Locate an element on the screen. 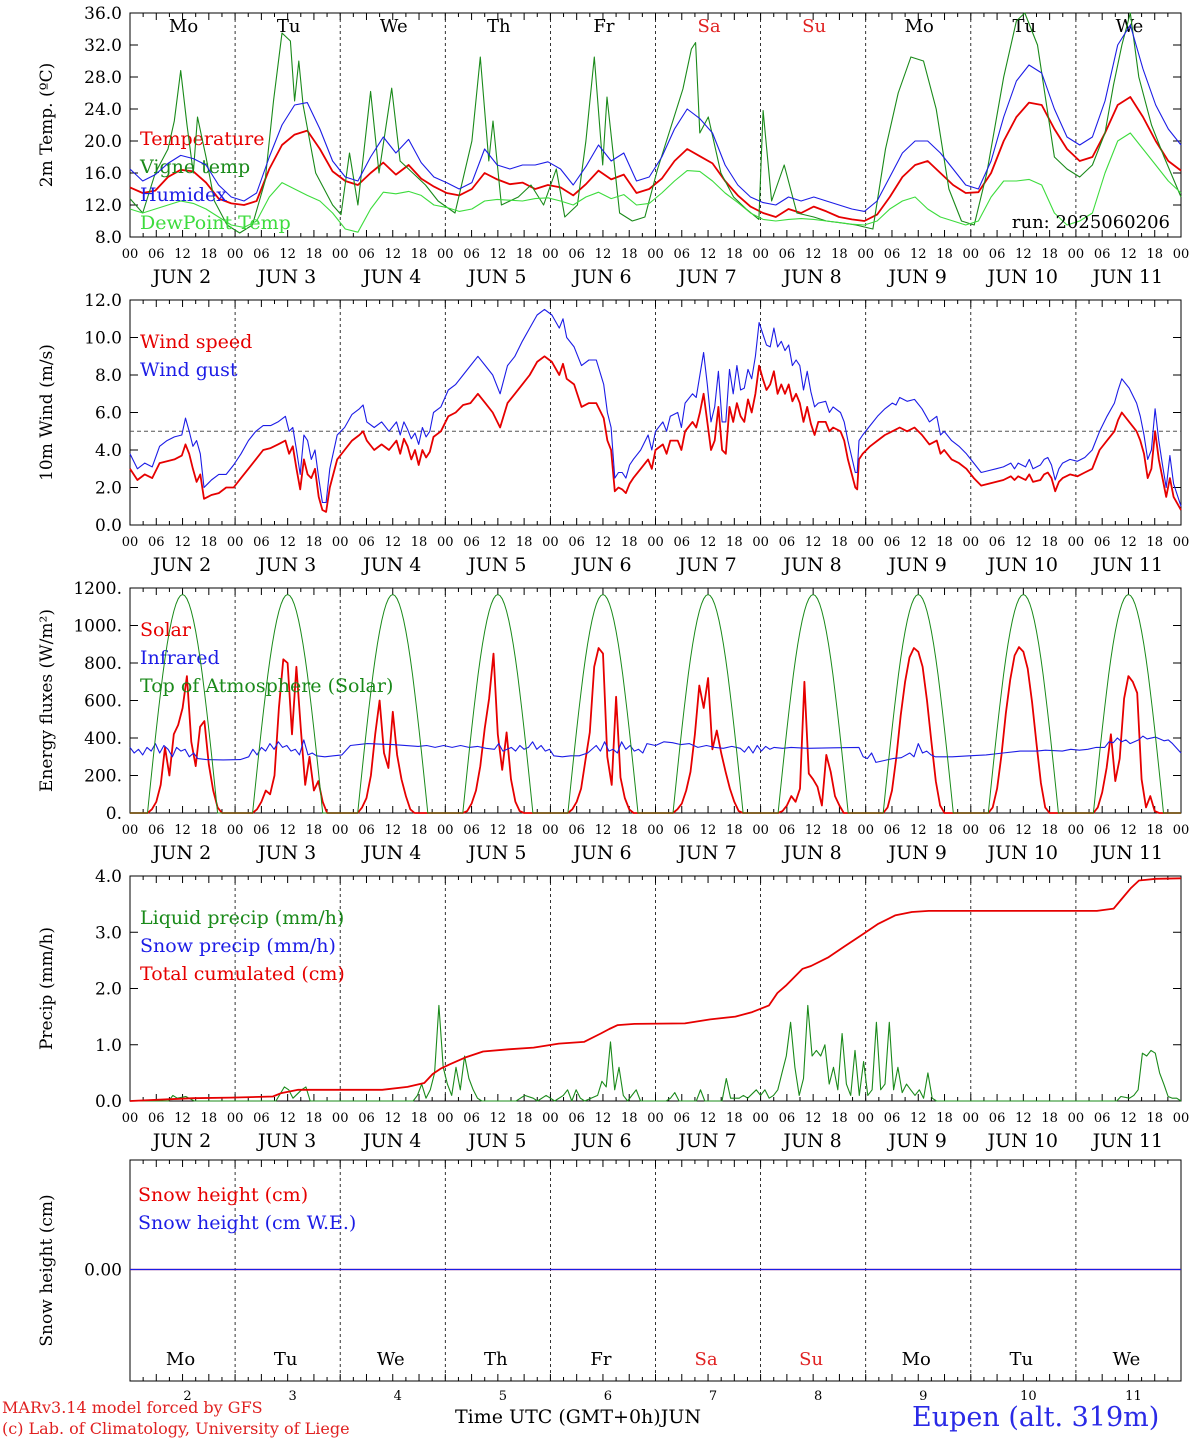 This screenshot has width=1194, height=1440. day-label: JUN 5 is located at coordinates (496, 277).